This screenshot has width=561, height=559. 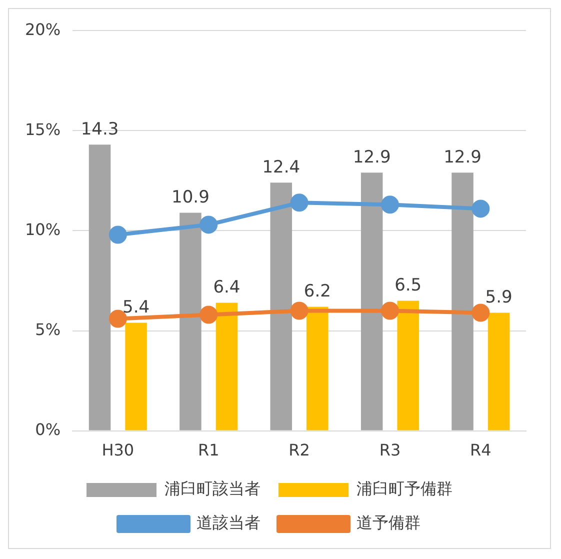 I want to click on x-tick-label: R1, so click(x=209, y=450).